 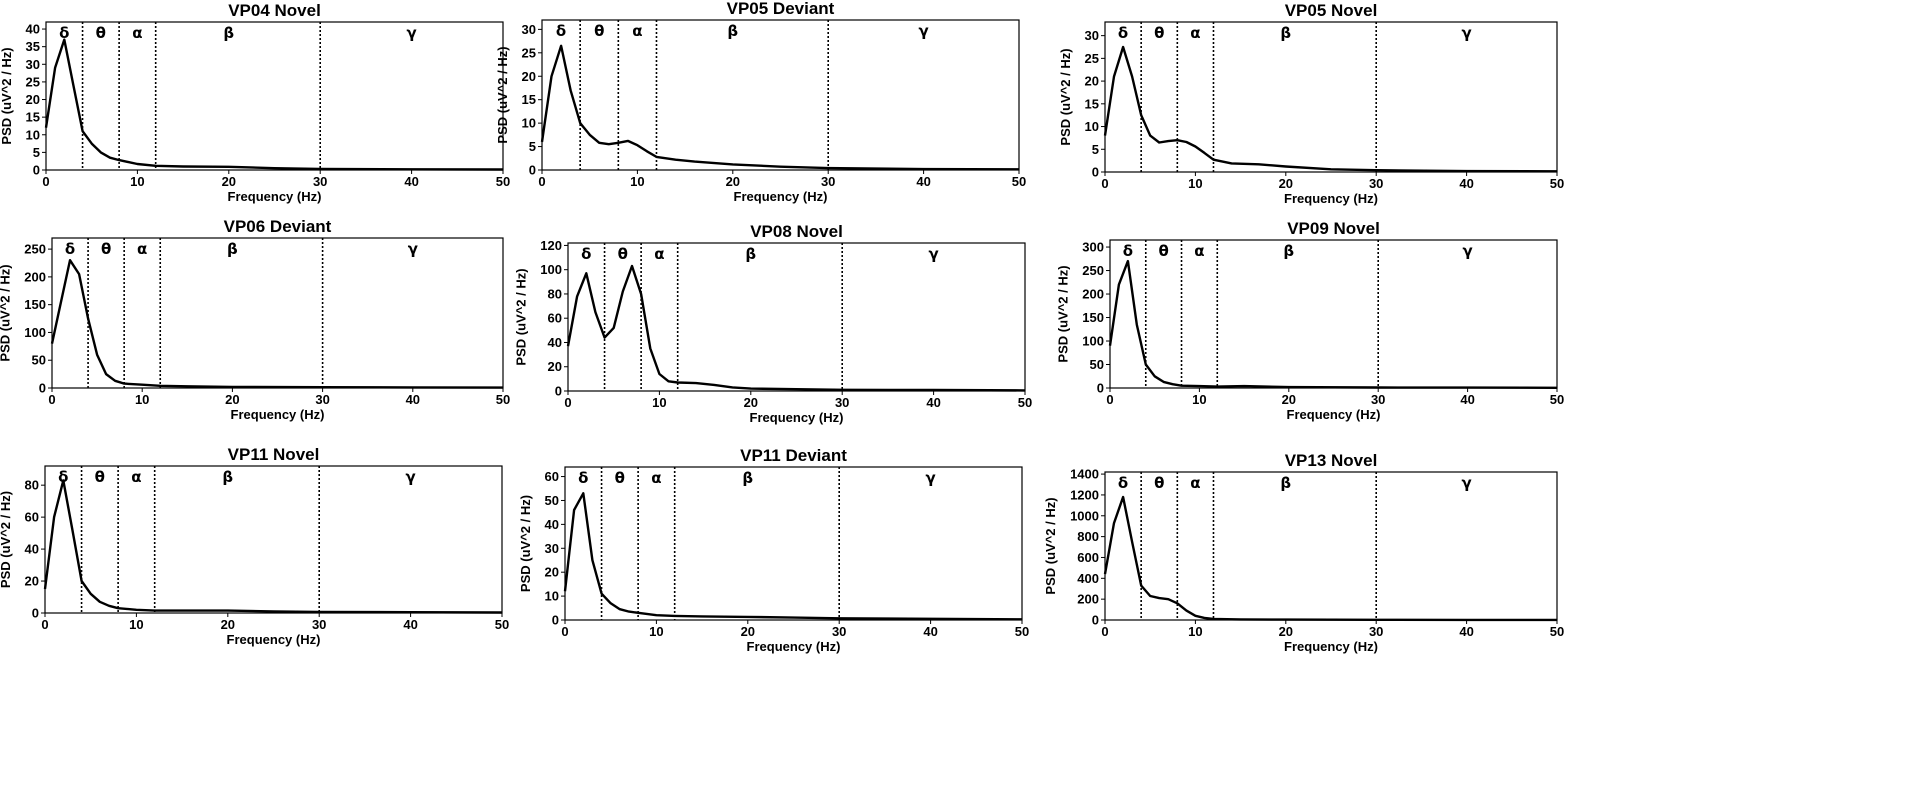 I want to click on y-tick-label: 20, so click(x=555, y=366).